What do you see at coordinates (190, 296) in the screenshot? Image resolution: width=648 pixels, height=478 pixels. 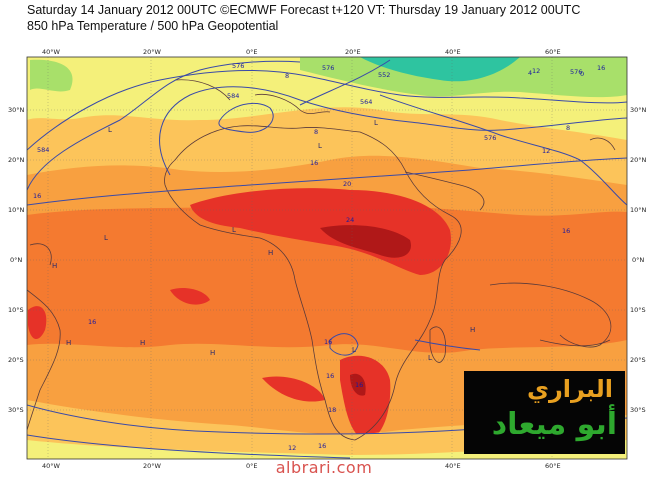 I see `temp-band-red-west` at bounding box center [190, 296].